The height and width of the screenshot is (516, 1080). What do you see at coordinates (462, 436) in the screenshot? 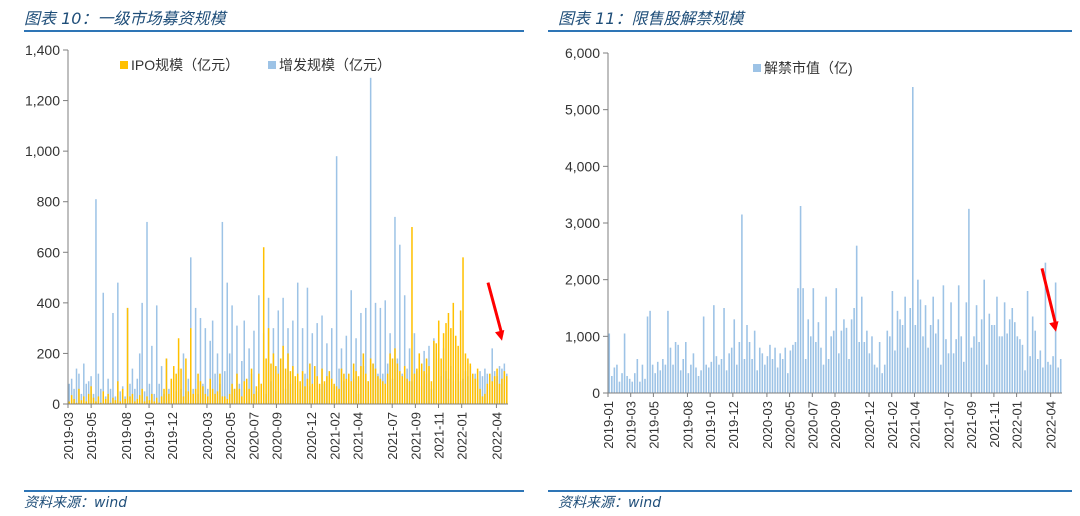
I see `x-tick-label: 2022-01` at bounding box center [462, 436].